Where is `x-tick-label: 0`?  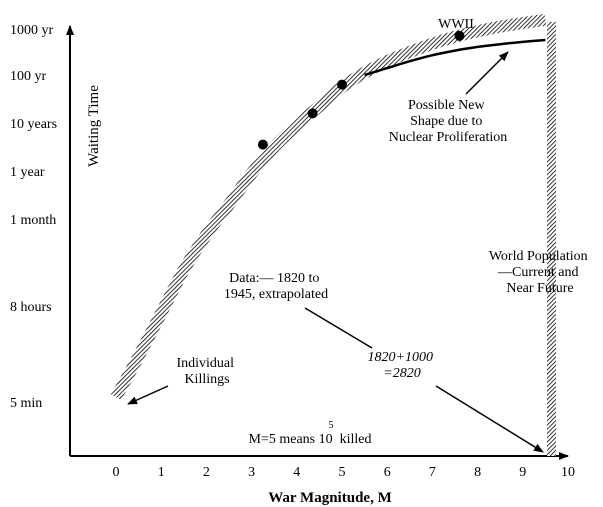 x-tick-label: 0 is located at coordinates (116, 472).